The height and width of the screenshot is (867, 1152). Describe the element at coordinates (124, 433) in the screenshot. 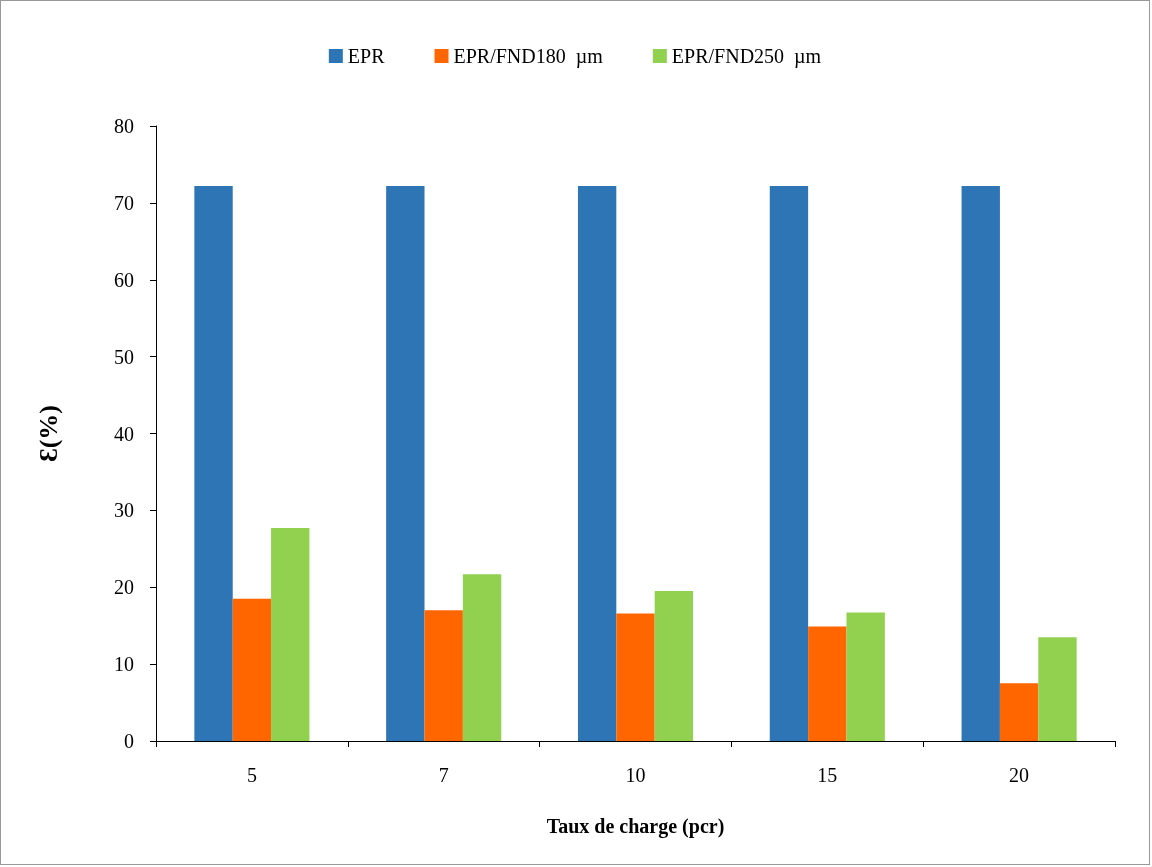

I see `y-tick-label: 40` at that location.